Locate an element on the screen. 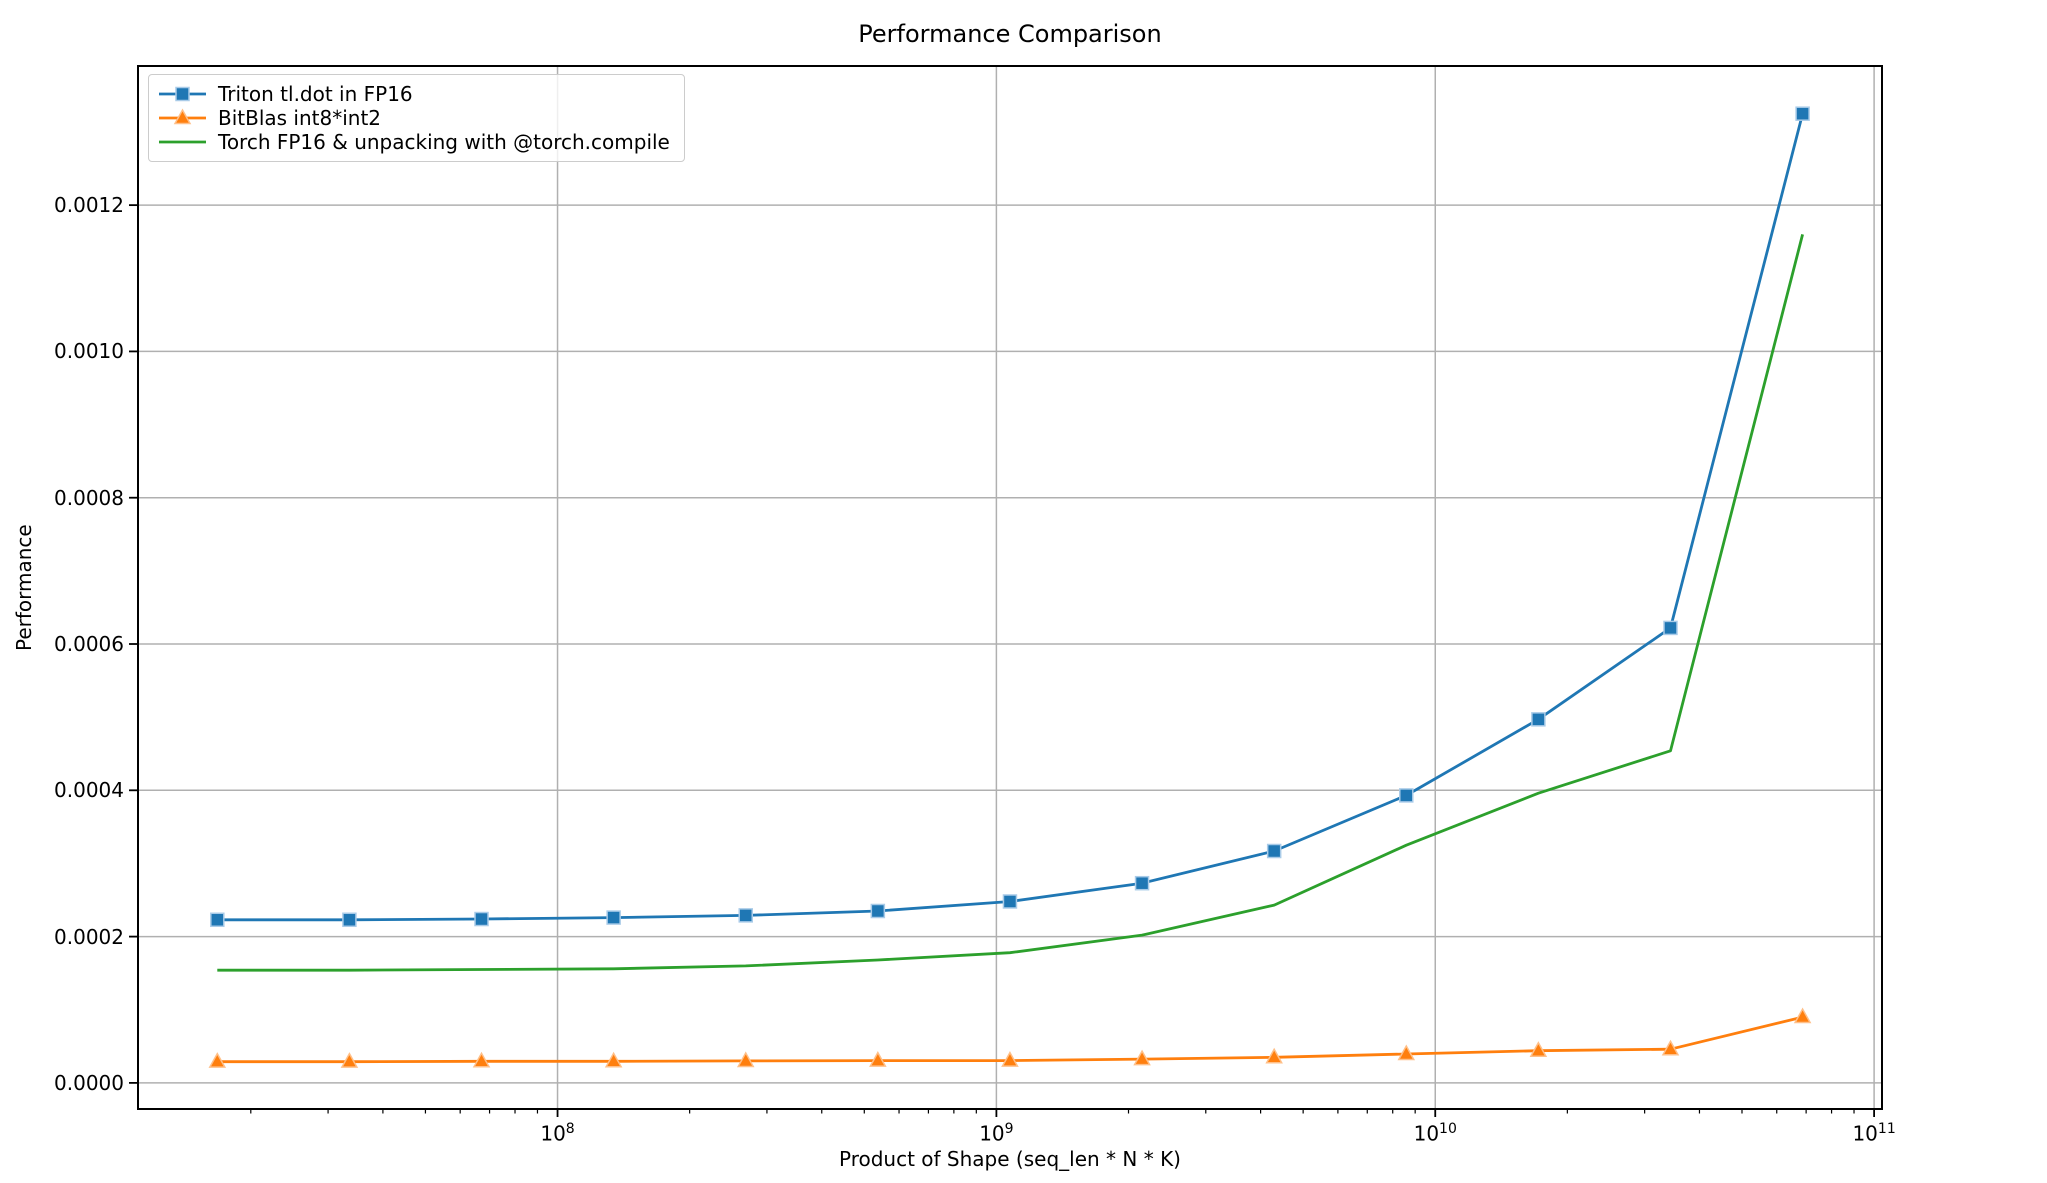  y-tick-label: 0.0002 is located at coordinates (89, 936).